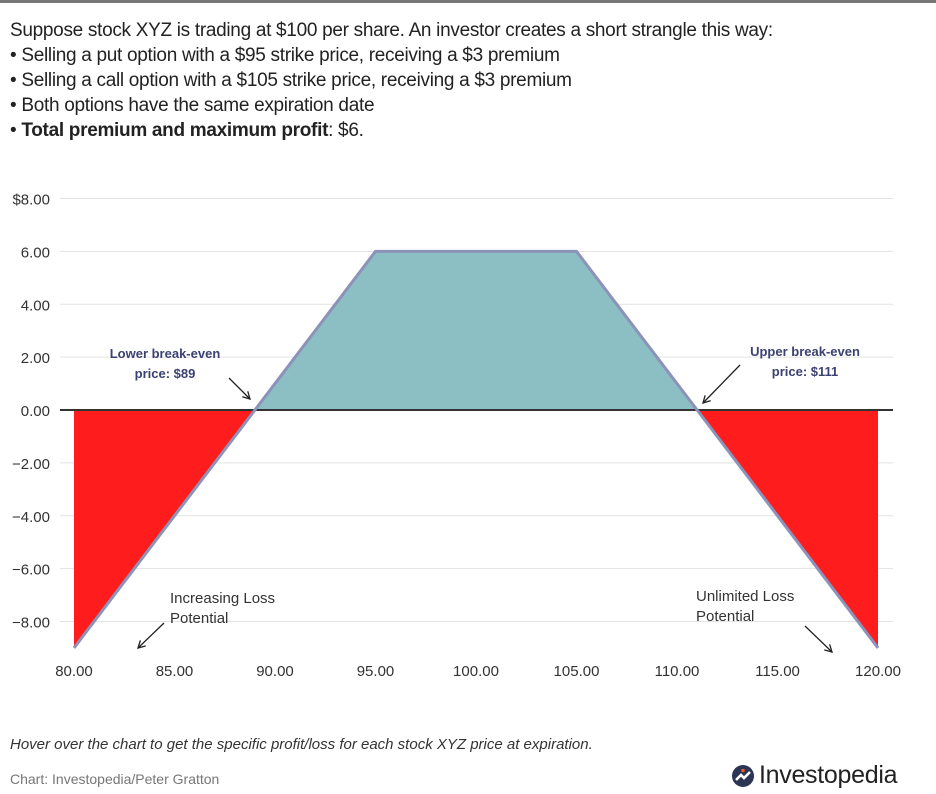 This screenshot has height=794, width=936. Describe the element at coordinates (165, 373) in the screenshot. I see `lower-break-even-label: price: $89` at that location.